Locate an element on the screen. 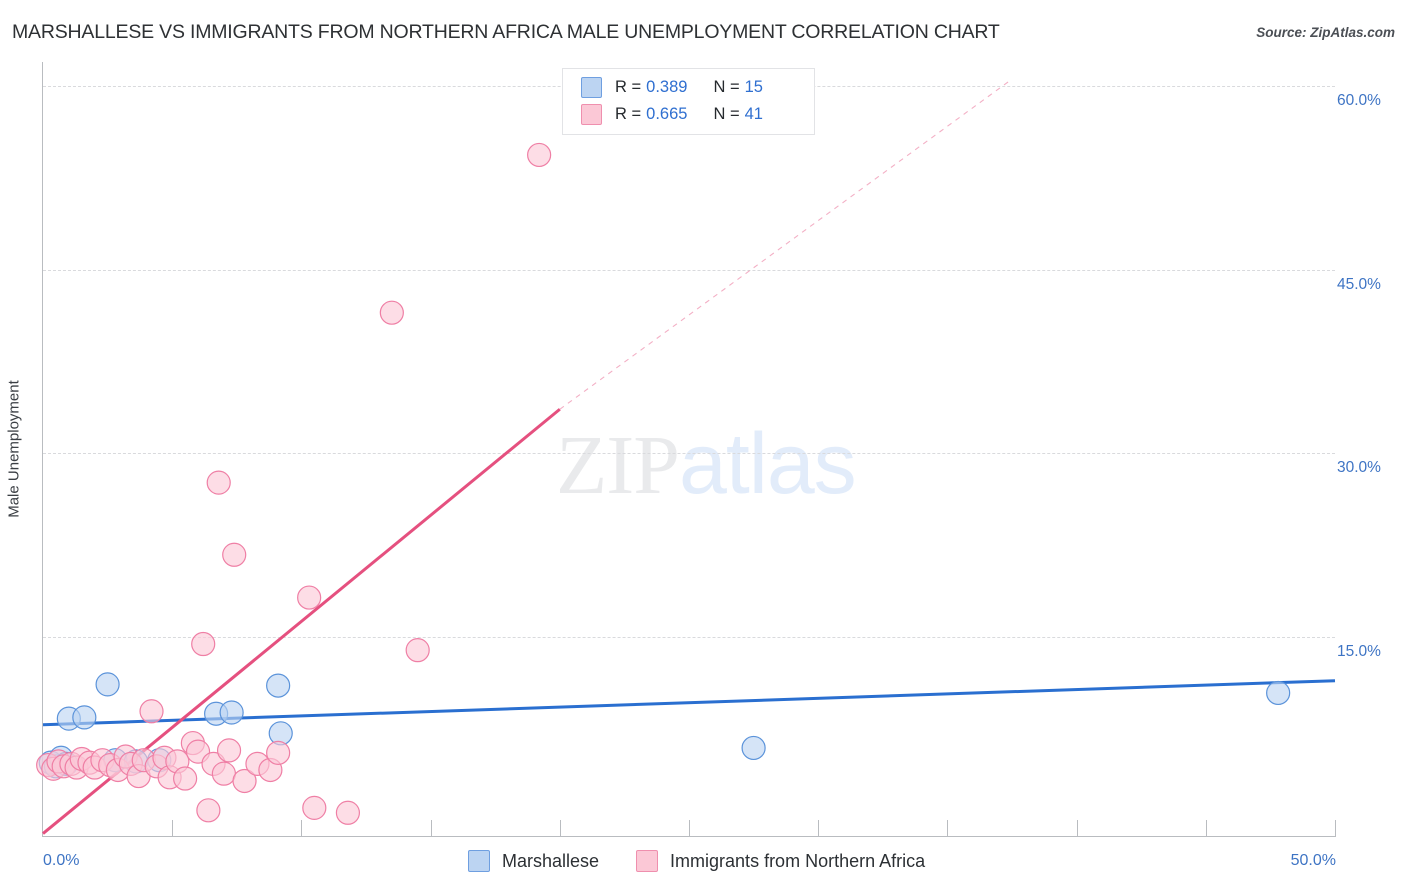 This screenshot has width=1406, height=892. legend-item: Immigrants from Northern Africa is located at coordinates (780, 861).